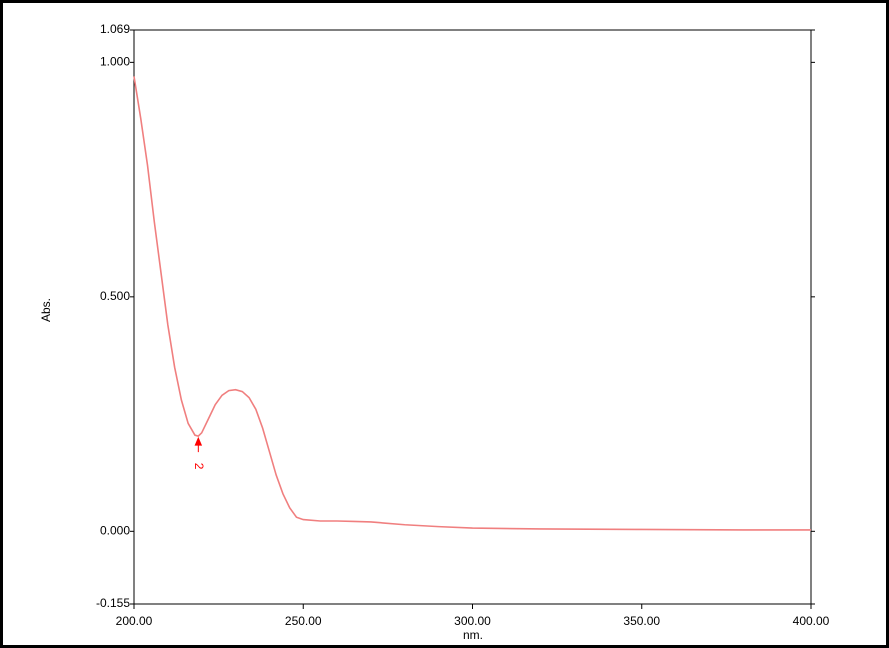 This screenshot has width=889, height=648. Describe the element at coordinates (115, 29) in the screenshot. I see `y-tick-label: 1.069` at that location.